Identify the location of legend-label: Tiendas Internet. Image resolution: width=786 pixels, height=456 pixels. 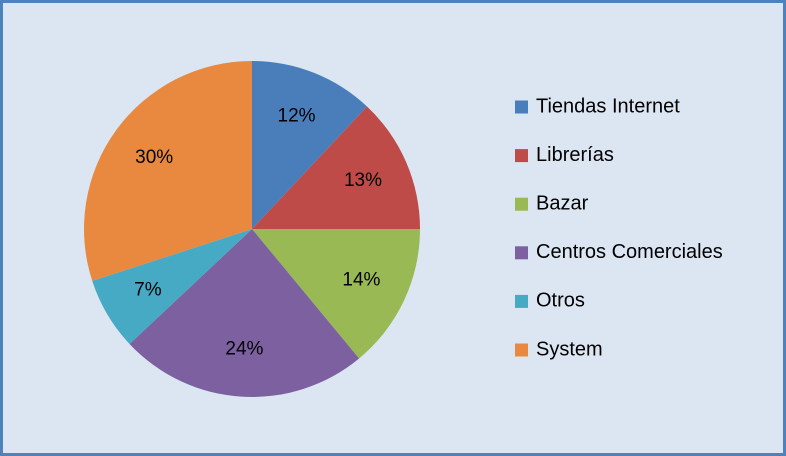
(608, 106).